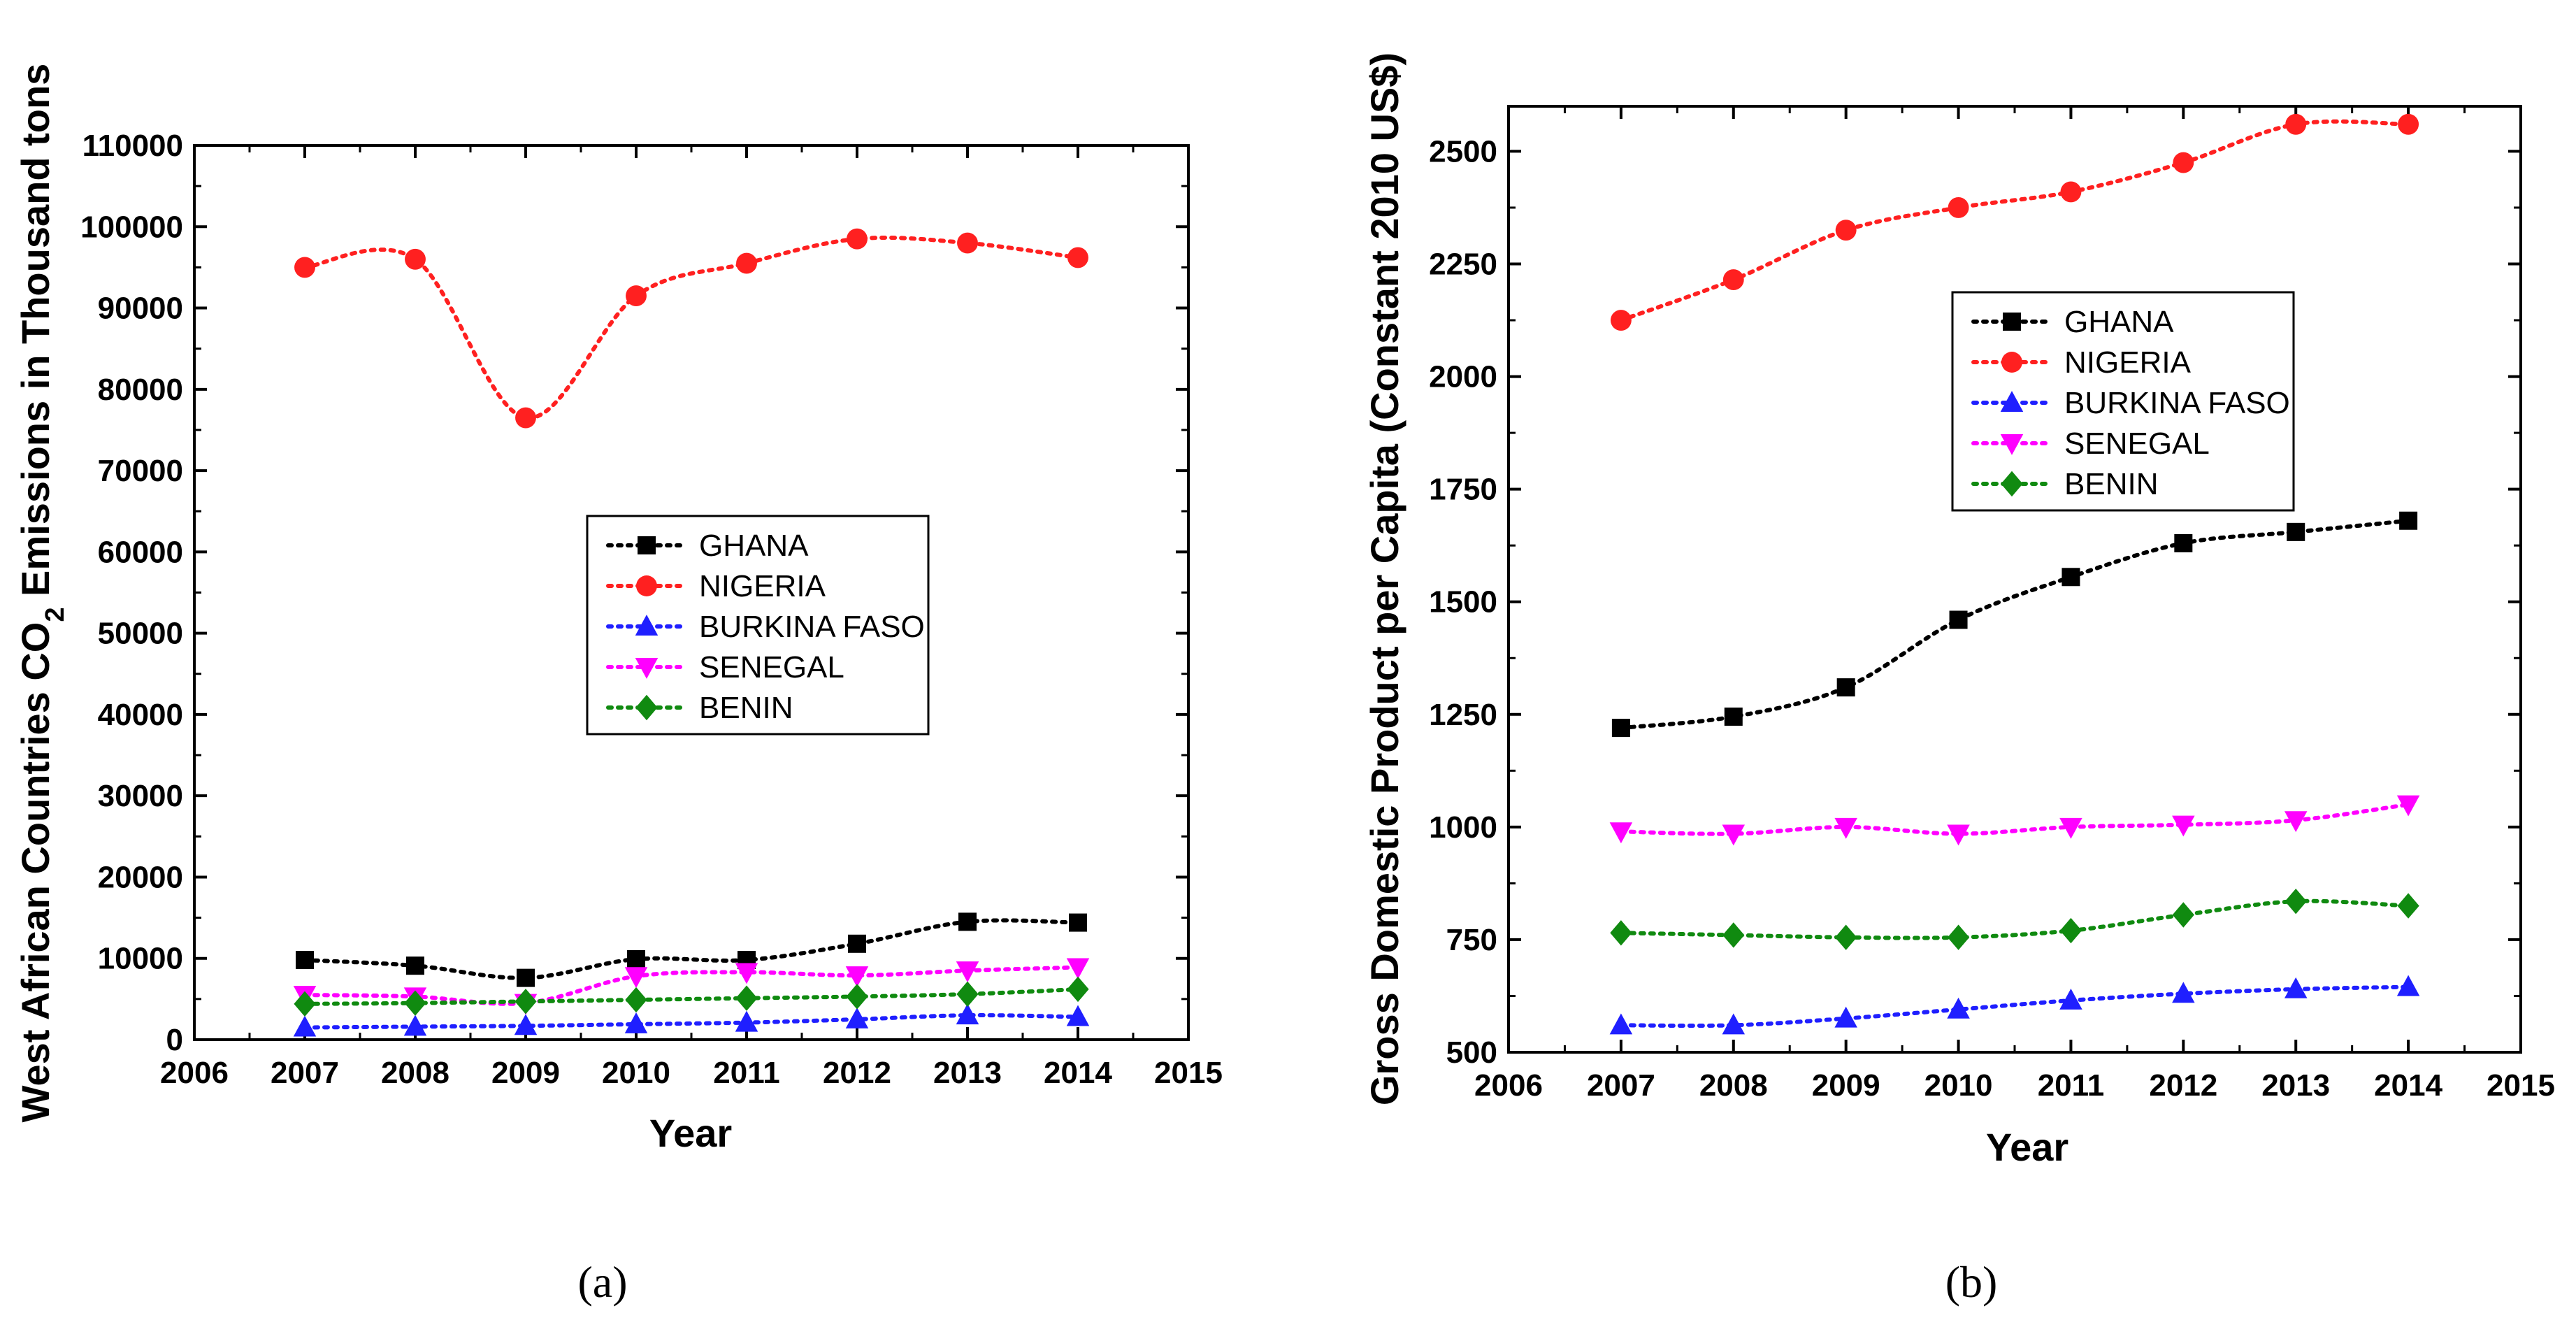 The image size is (2576, 1341). Describe the element at coordinates (691, 1021) in the screenshot. I see `series-line-burkina-faso` at that location.